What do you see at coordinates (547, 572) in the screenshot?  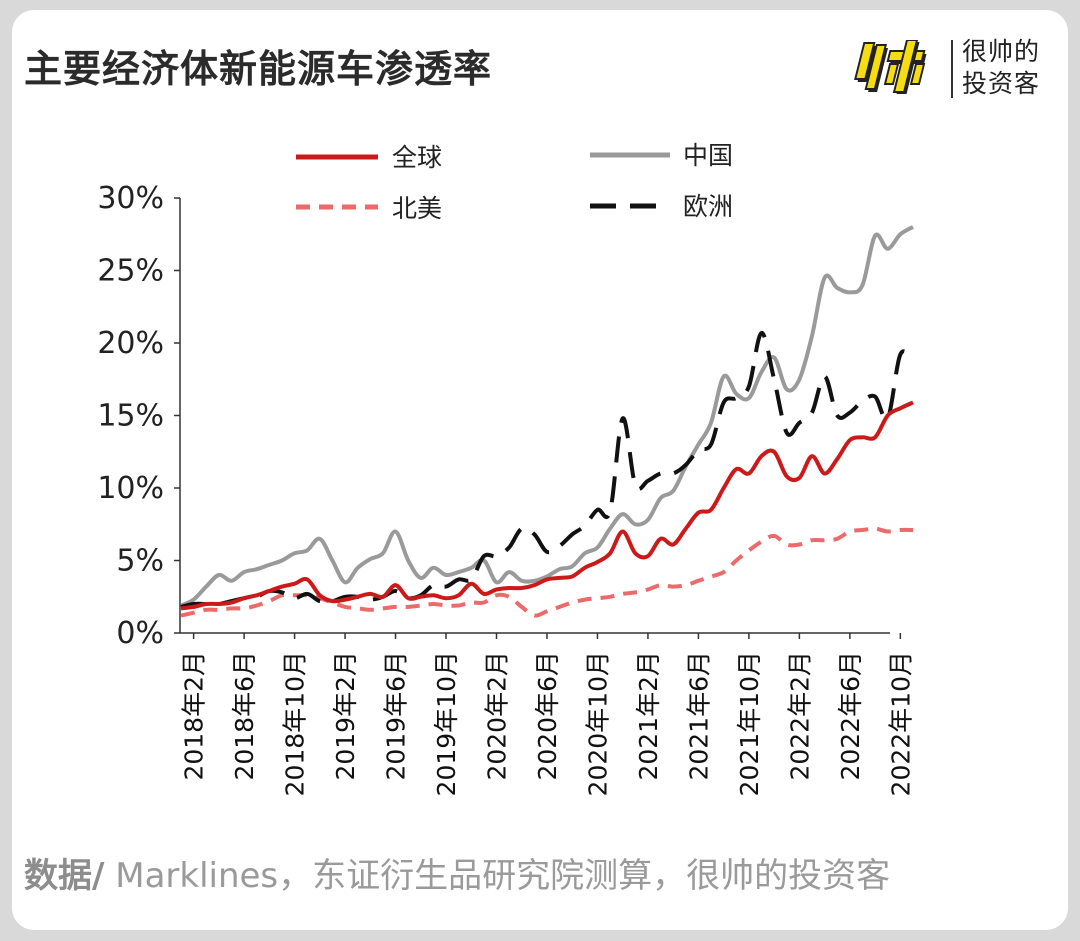 I see `series-line-北美` at bounding box center [547, 572].